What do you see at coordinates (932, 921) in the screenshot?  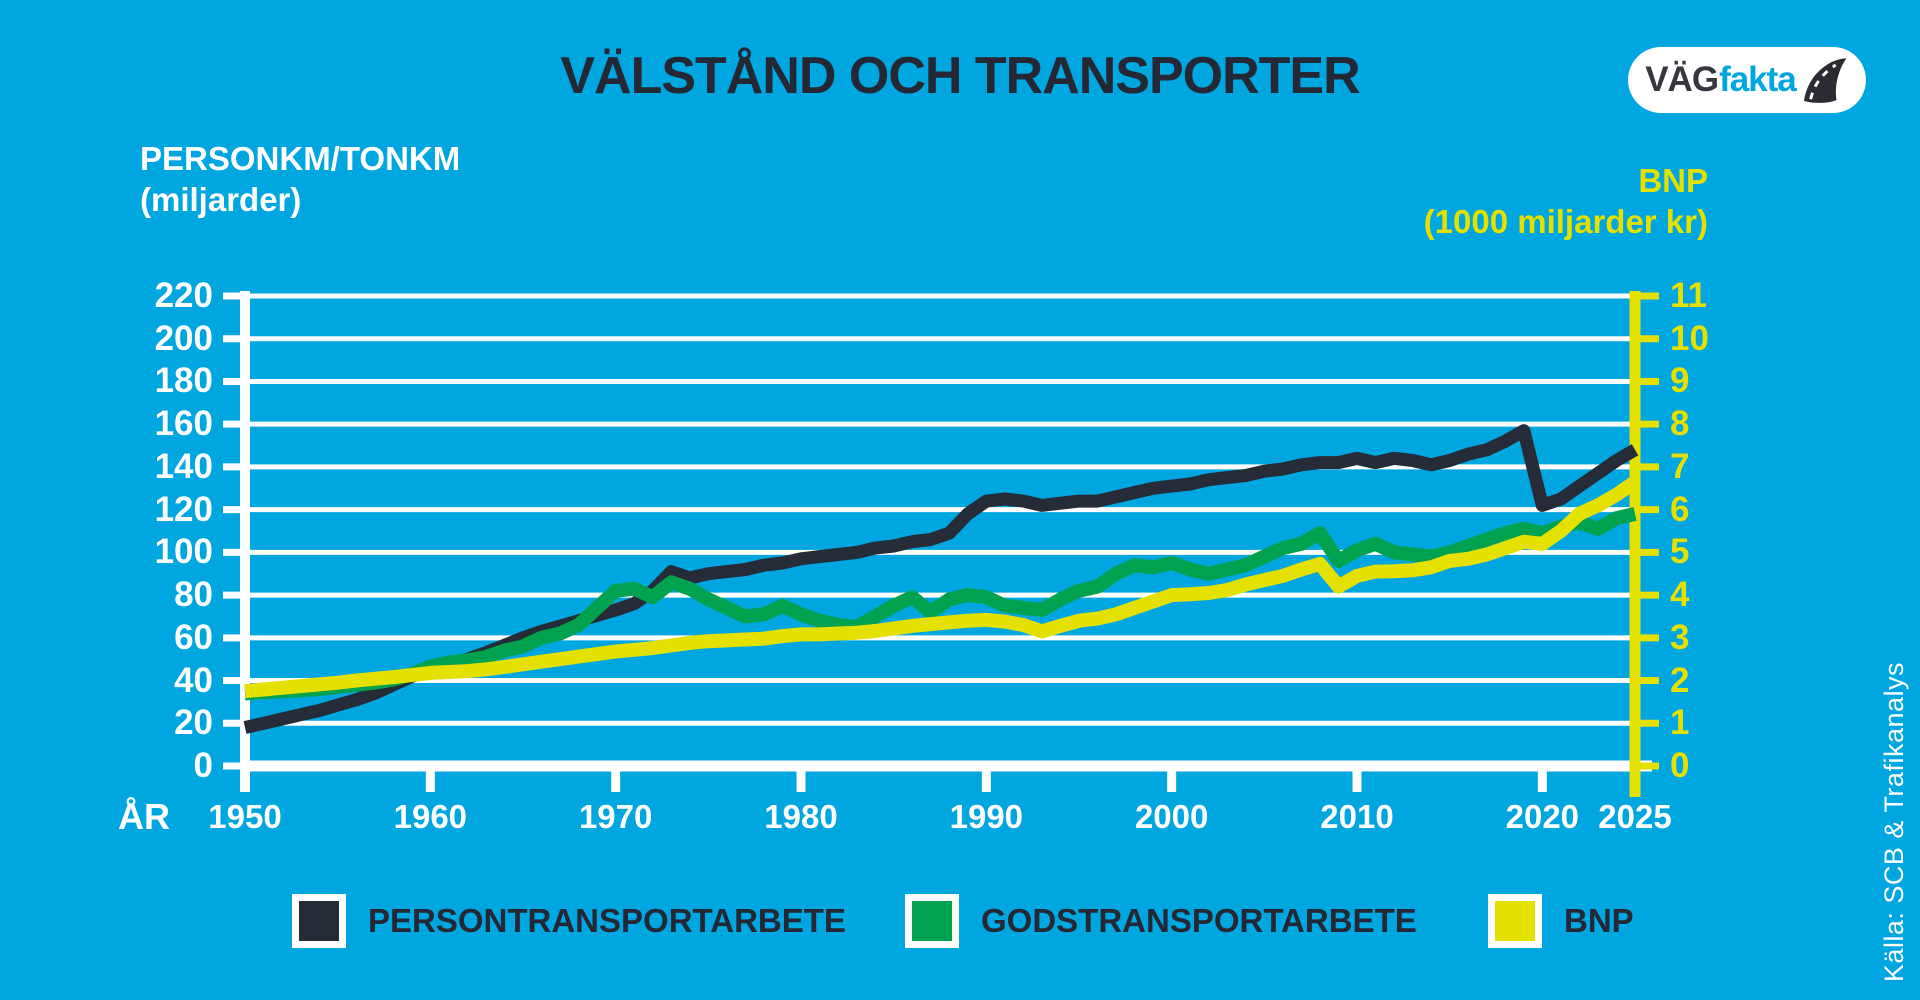 I see `legend-swatch-godstransport` at bounding box center [932, 921].